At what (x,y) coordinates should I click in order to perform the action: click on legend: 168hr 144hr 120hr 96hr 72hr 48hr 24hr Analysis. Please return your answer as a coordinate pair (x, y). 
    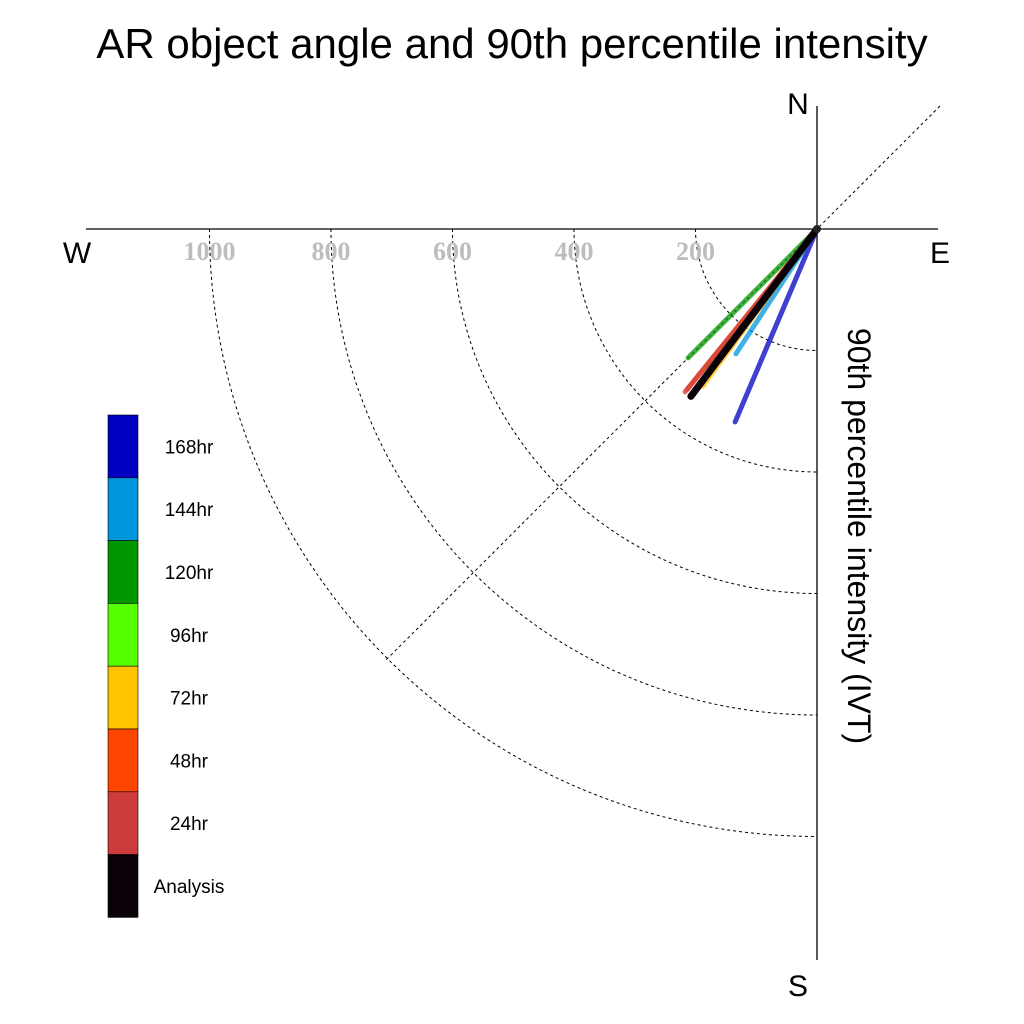
    Looking at the image, I should click on (166, 666).